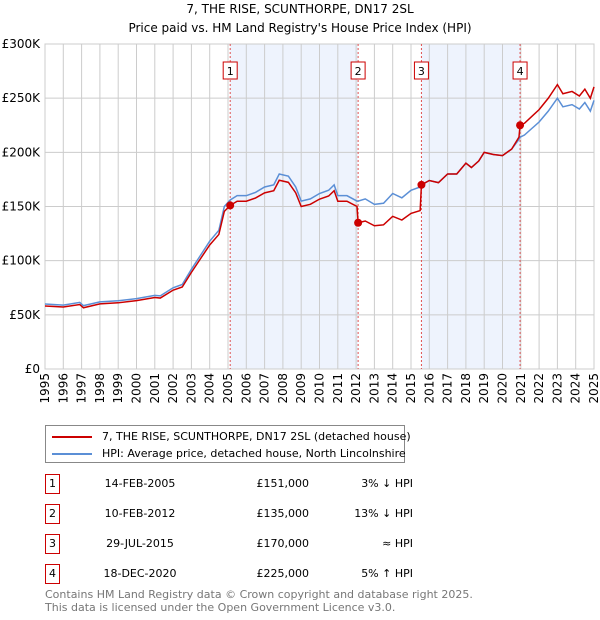 The image size is (600, 620). I want to click on x-tick-label: 2017, so click(448, 388).